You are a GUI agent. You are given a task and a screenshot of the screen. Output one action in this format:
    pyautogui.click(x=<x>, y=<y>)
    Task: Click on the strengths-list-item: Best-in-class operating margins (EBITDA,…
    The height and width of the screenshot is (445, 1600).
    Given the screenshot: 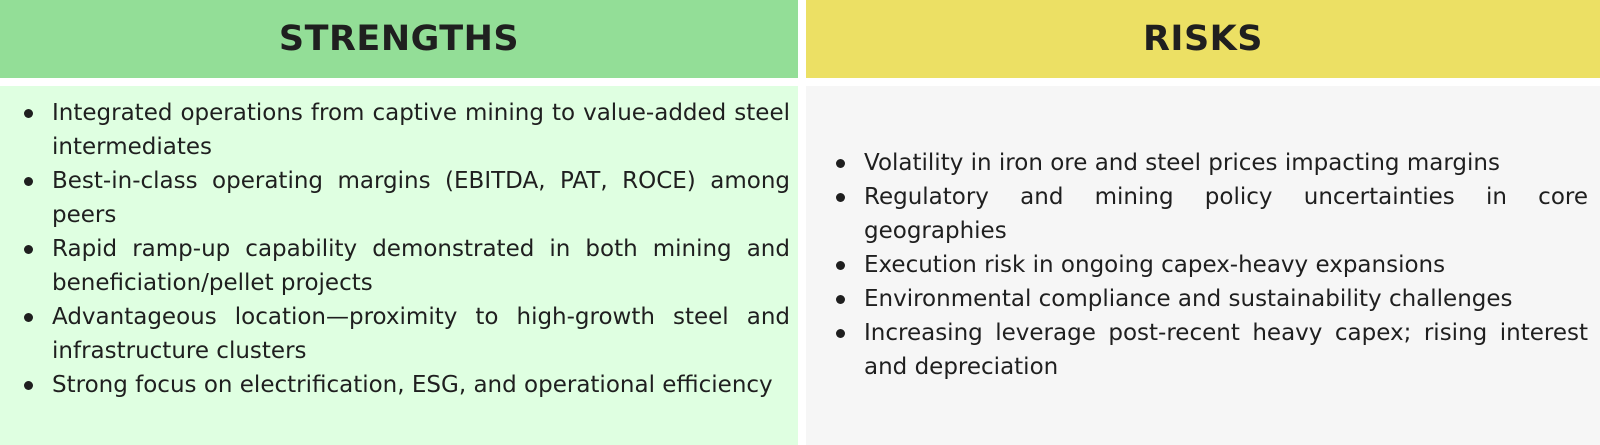 What is the action you would take?
    pyautogui.click(x=395, y=198)
    